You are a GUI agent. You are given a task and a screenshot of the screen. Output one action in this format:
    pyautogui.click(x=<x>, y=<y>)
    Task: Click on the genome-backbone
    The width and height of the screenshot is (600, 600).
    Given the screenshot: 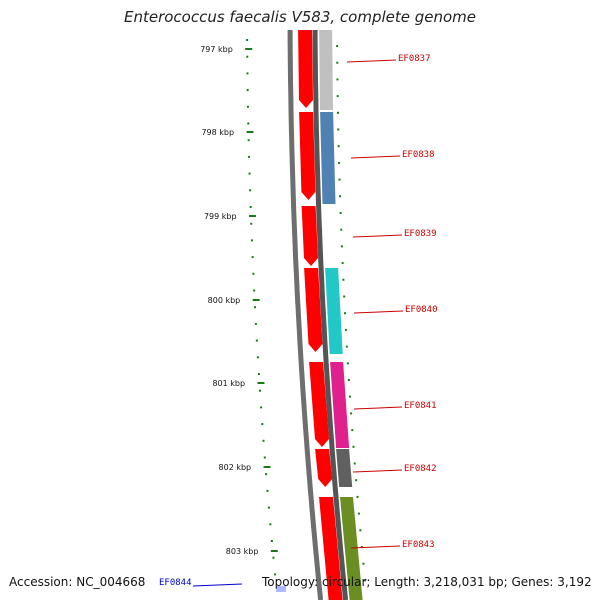 What is the action you would take?
    pyautogui.click(x=305, y=315)
    